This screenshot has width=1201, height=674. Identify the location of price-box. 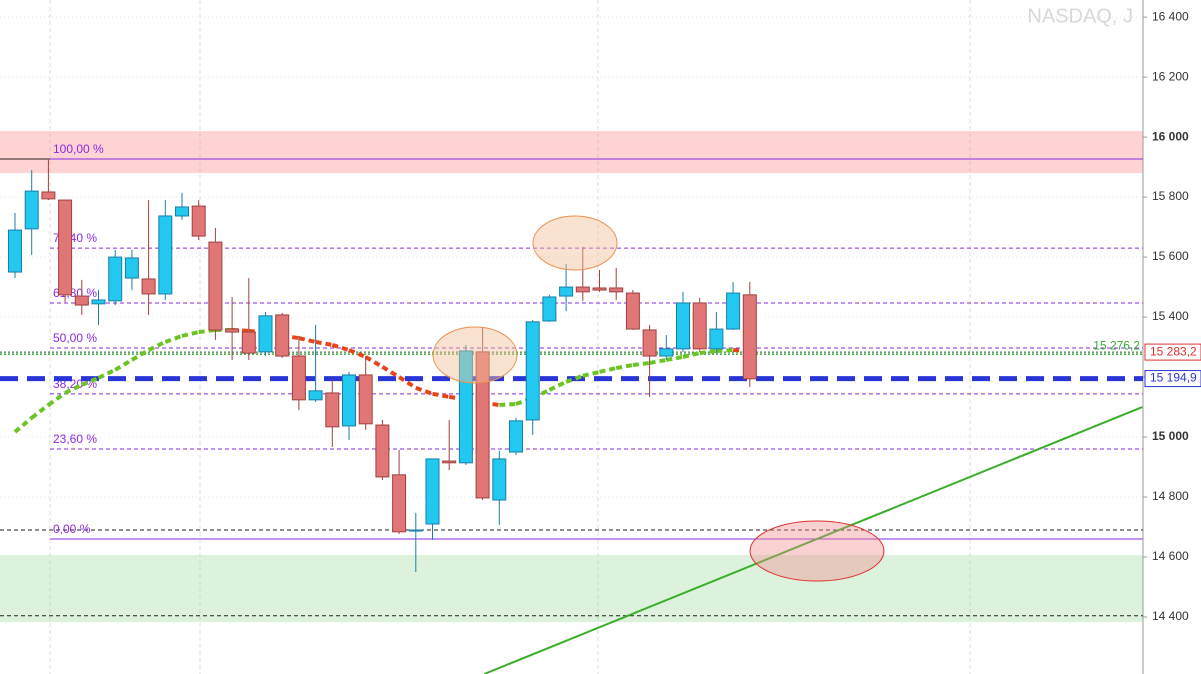
(1172, 352).